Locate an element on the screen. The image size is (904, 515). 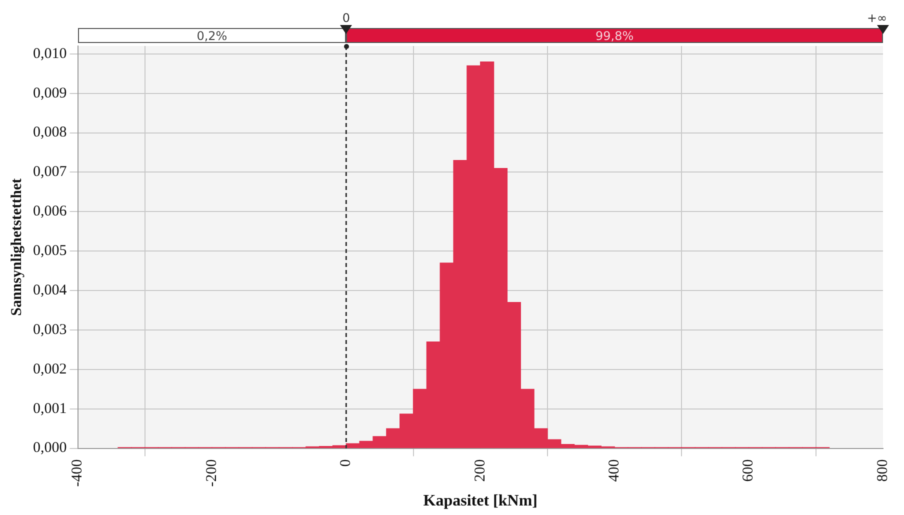
x-tick-label: -400 is located at coordinates (78, 473).